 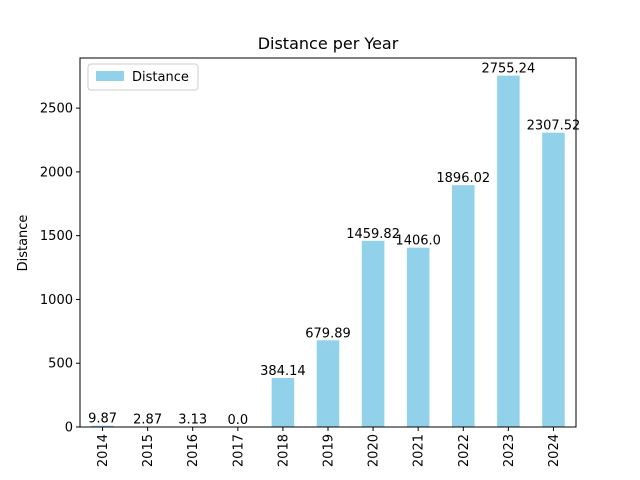 What do you see at coordinates (102, 419) in the screenshot?
I see `value-label: 9.87` at bounding box center [102, 419].